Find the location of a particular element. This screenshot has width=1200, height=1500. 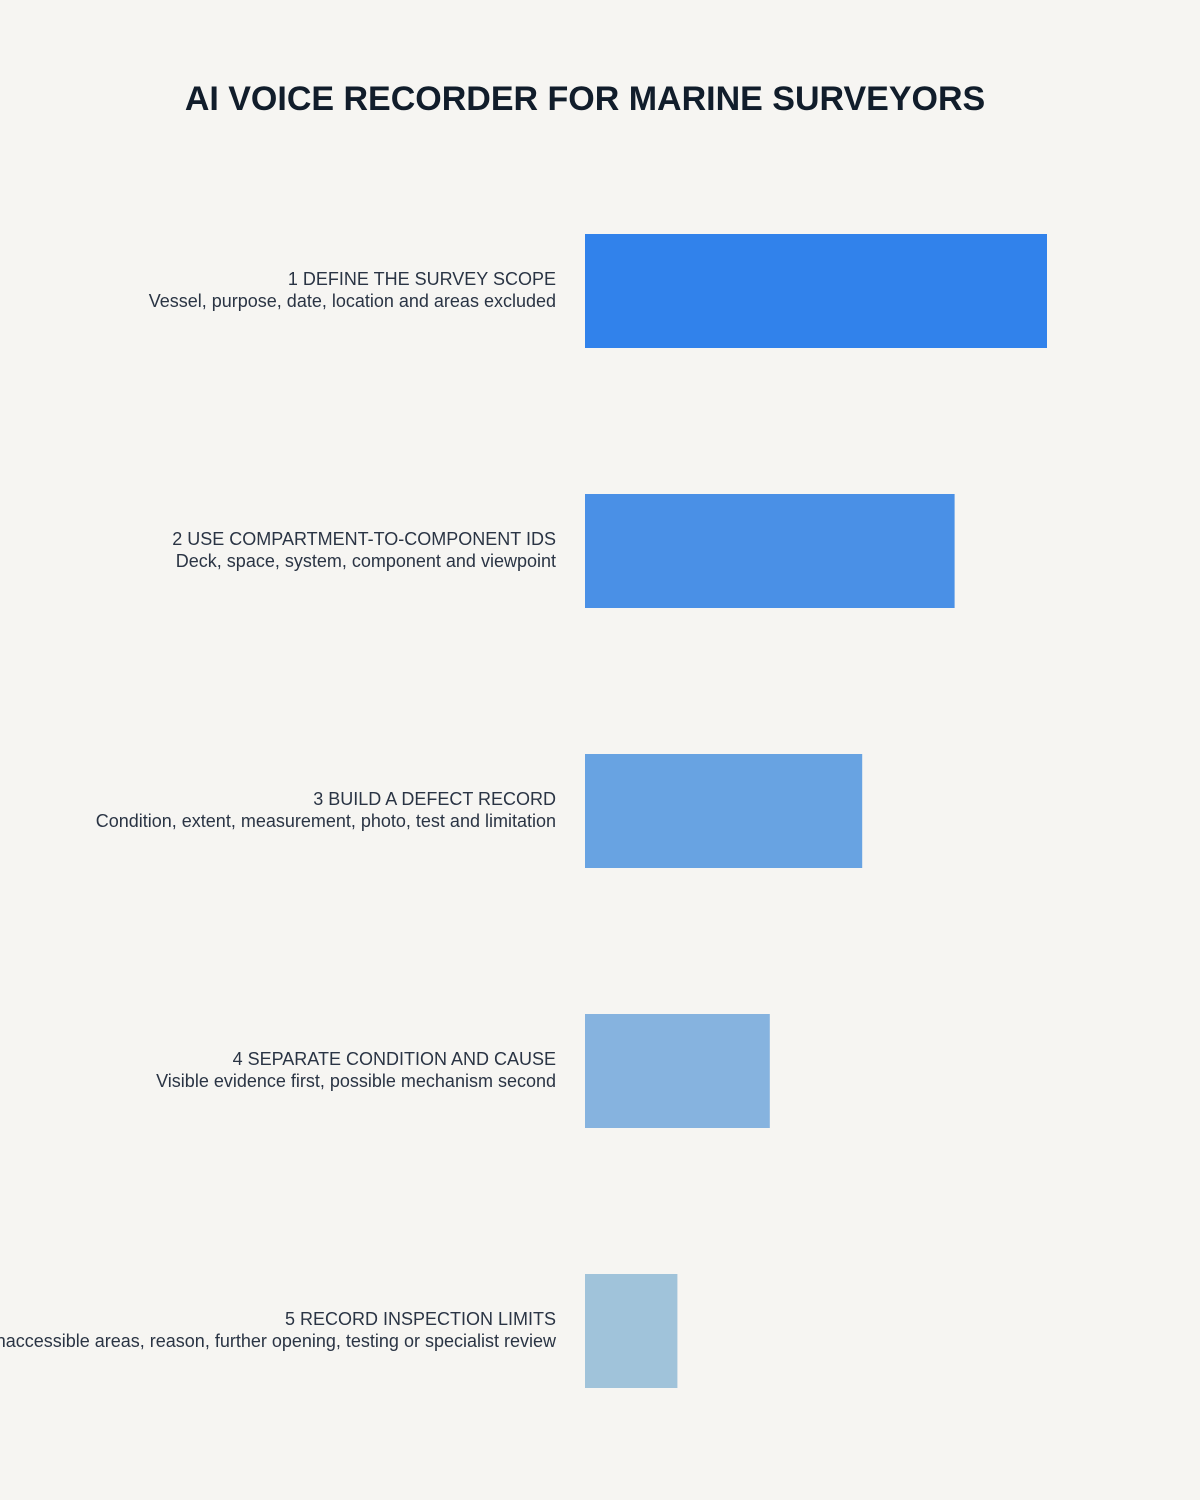

category-label: 4 SEPARATE CONDITION AND CAUSE is located at coordinates (394, 1059).